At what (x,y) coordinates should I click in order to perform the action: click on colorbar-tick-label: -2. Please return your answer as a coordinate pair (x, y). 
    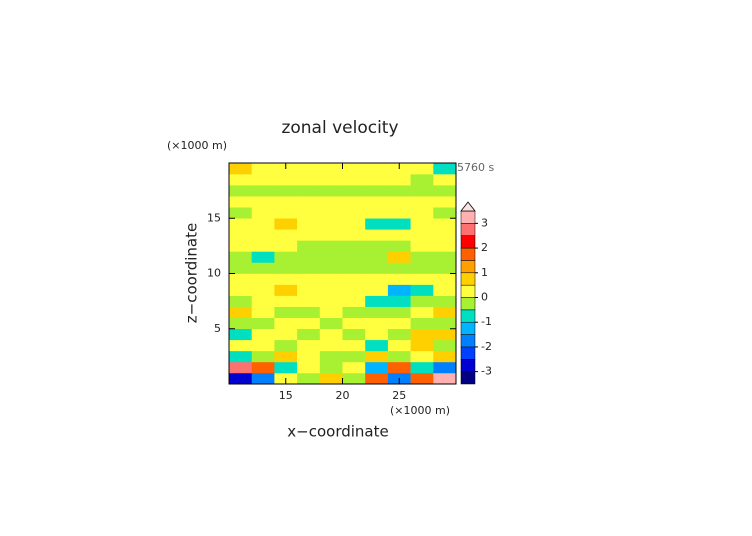
    Looking at the image, I should click on (486, 346).